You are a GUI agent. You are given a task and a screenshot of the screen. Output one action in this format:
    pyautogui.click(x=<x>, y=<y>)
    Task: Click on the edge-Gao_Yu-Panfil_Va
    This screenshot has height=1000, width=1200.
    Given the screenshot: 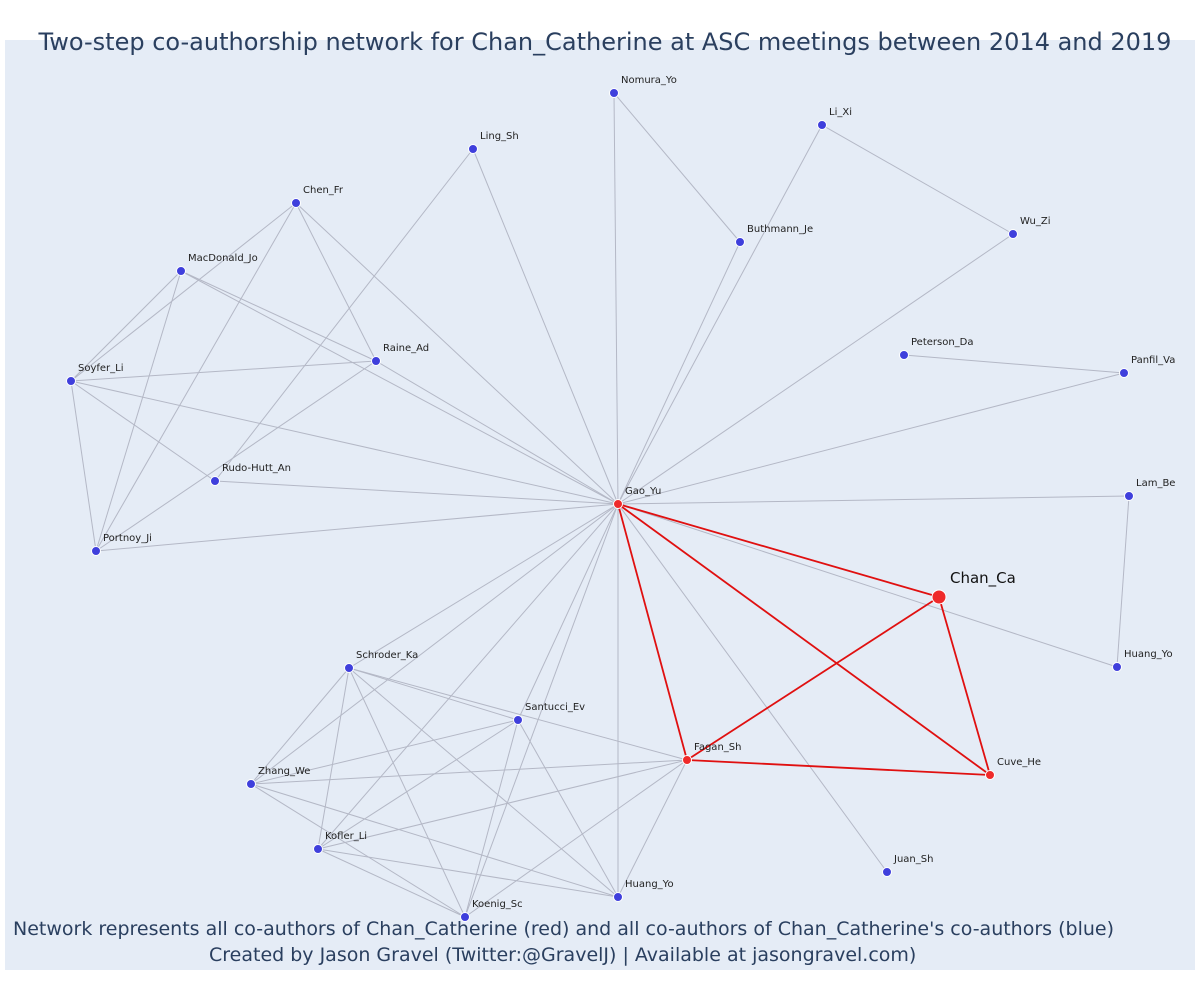 What is the action you would take?
    pyautogui.click(x=871, y=438)
    